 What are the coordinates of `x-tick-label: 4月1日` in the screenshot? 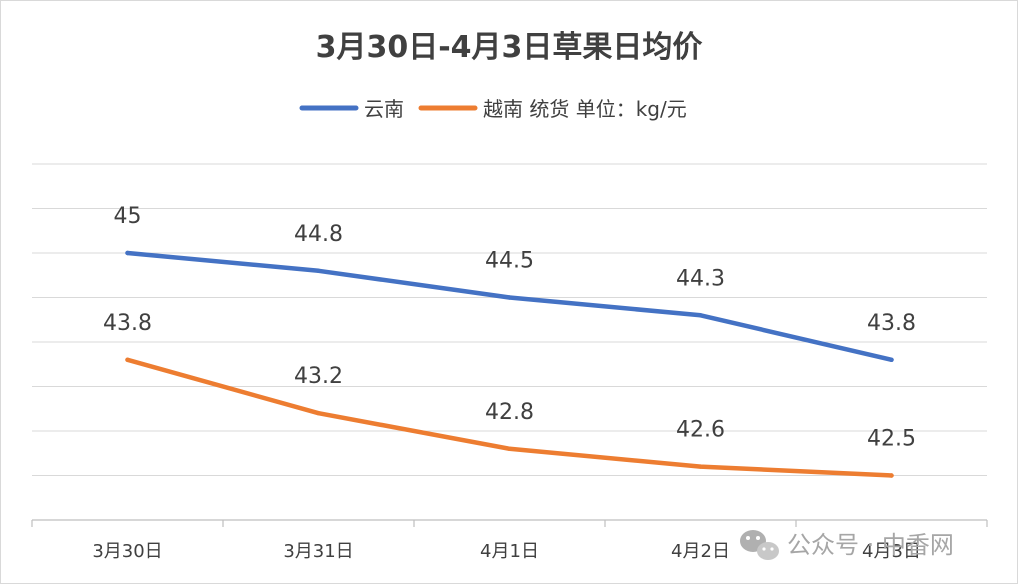 It's located at (509, 551).